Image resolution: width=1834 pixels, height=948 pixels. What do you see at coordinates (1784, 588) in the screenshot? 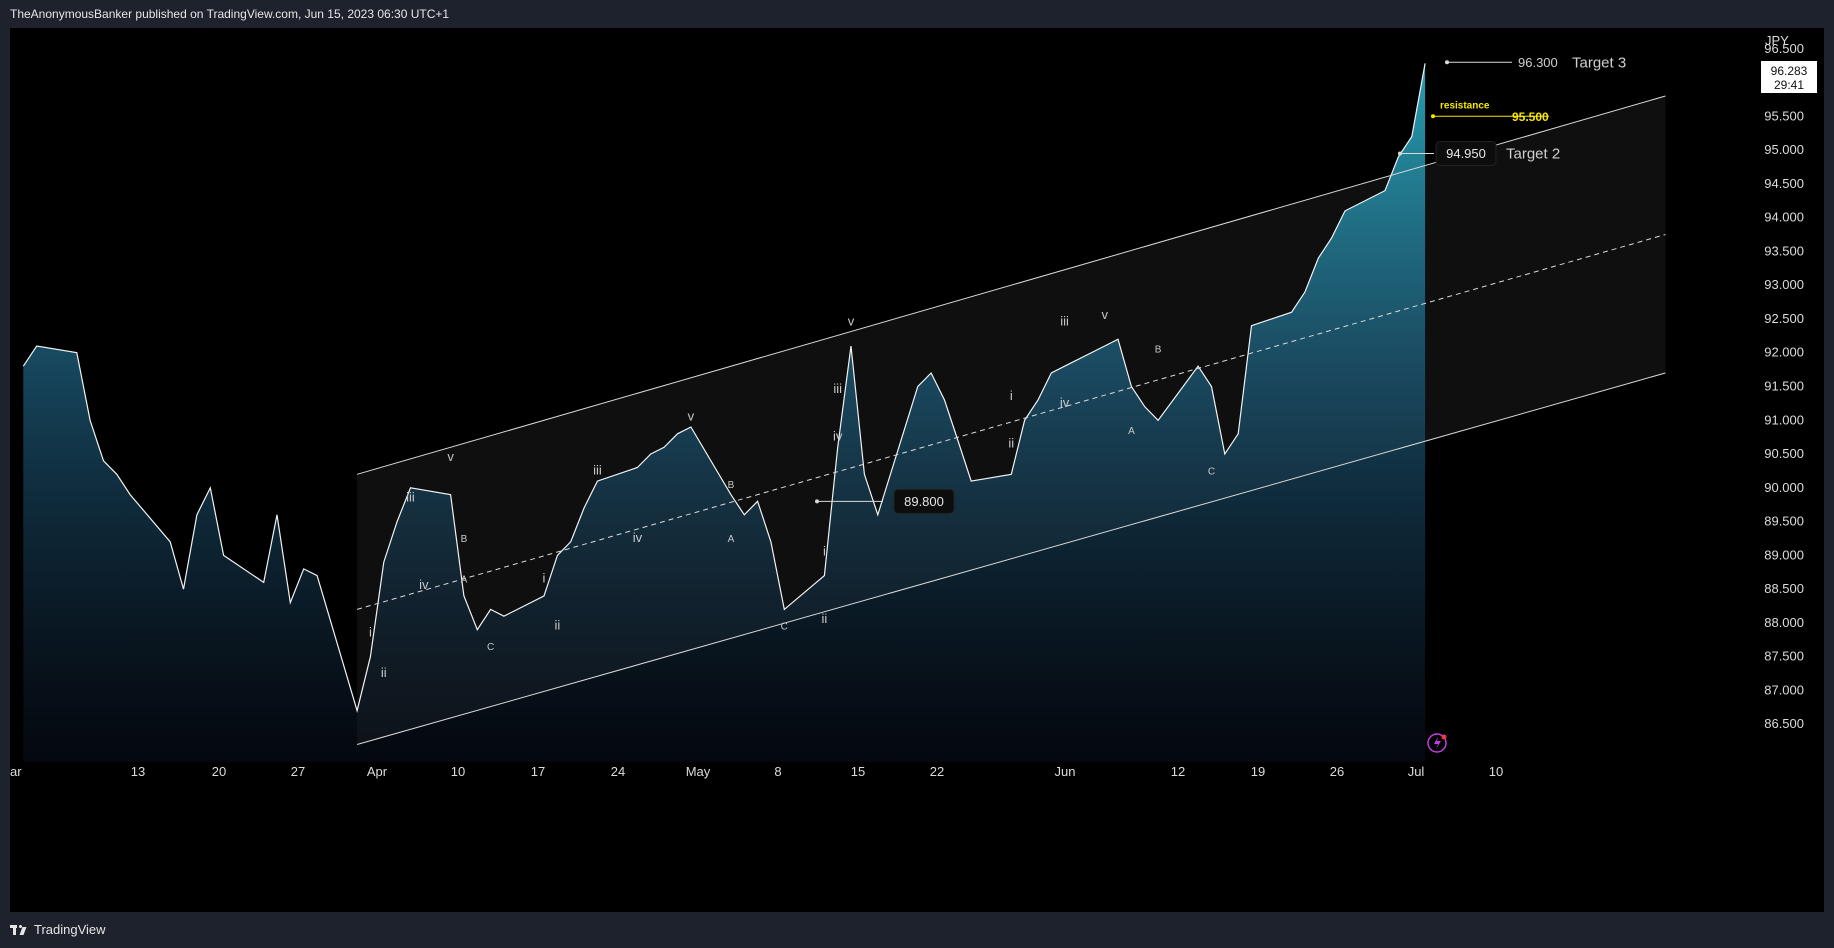
I see `y-tick-label: 88.500` at bounding box center [1784, 588].